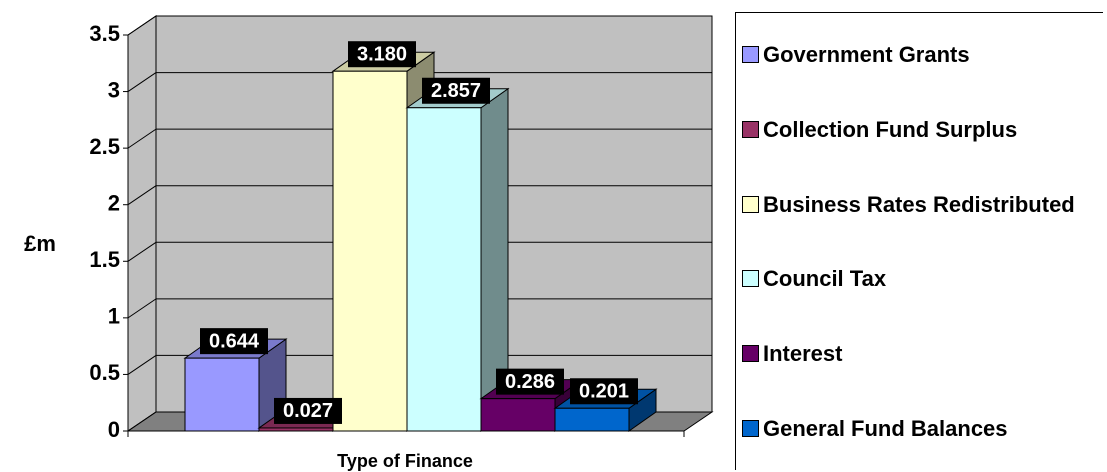 This screenshot has height=472, width=1107. Describe the element at coordinates (104, 372) in the screenshot. I see `y-tick-label: 0.5` at that location.